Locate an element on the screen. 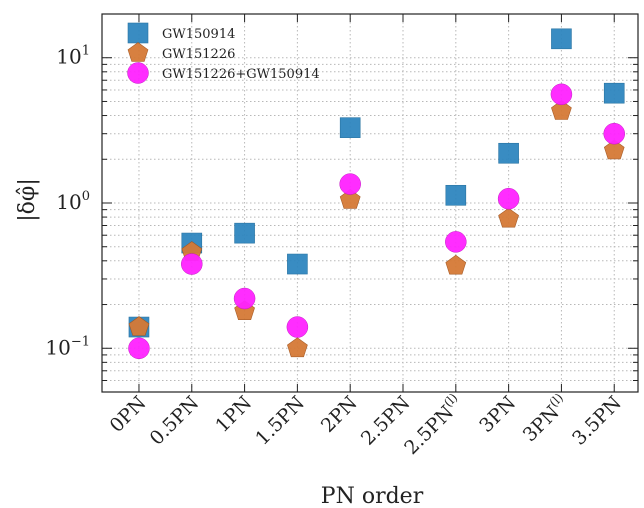 The height and width of the screenshot is (508, 644). x-tick-label: 3PN(l) is located at coordinates (545, 419).